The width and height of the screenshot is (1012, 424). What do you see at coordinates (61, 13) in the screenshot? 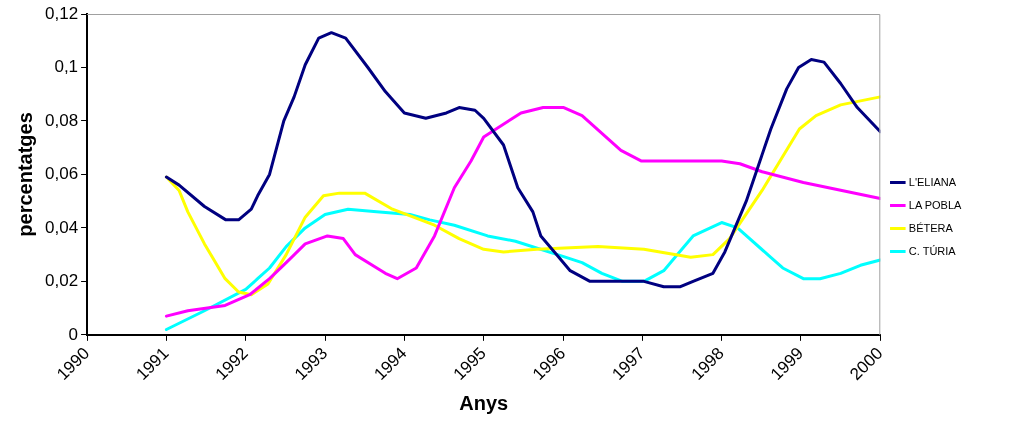
I see `y-tick-label: 0,12` at bounding box center [61, 13].